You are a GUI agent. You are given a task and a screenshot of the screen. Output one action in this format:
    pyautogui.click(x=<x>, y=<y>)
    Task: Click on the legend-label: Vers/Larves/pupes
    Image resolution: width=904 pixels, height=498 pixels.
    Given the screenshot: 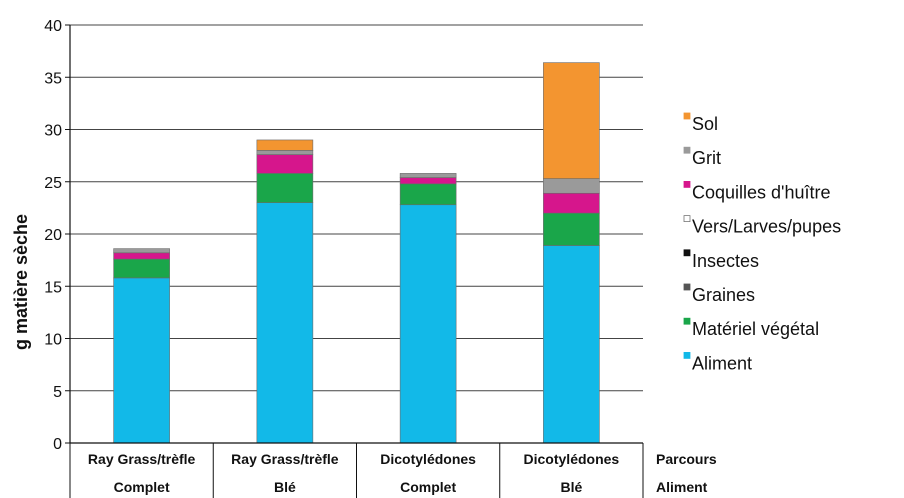 What is the action you would take?
    pyautogui.click(x=766, y=227)
    